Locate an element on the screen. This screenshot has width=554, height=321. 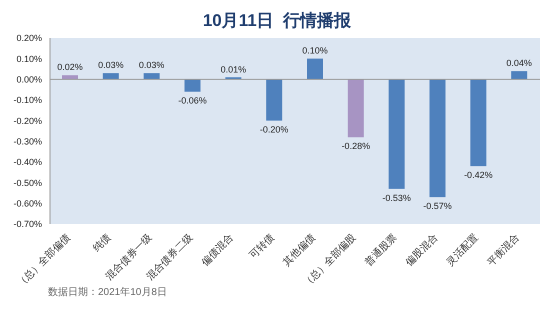
y-tick-label: 0.20% is located at coordinates (29, 38).